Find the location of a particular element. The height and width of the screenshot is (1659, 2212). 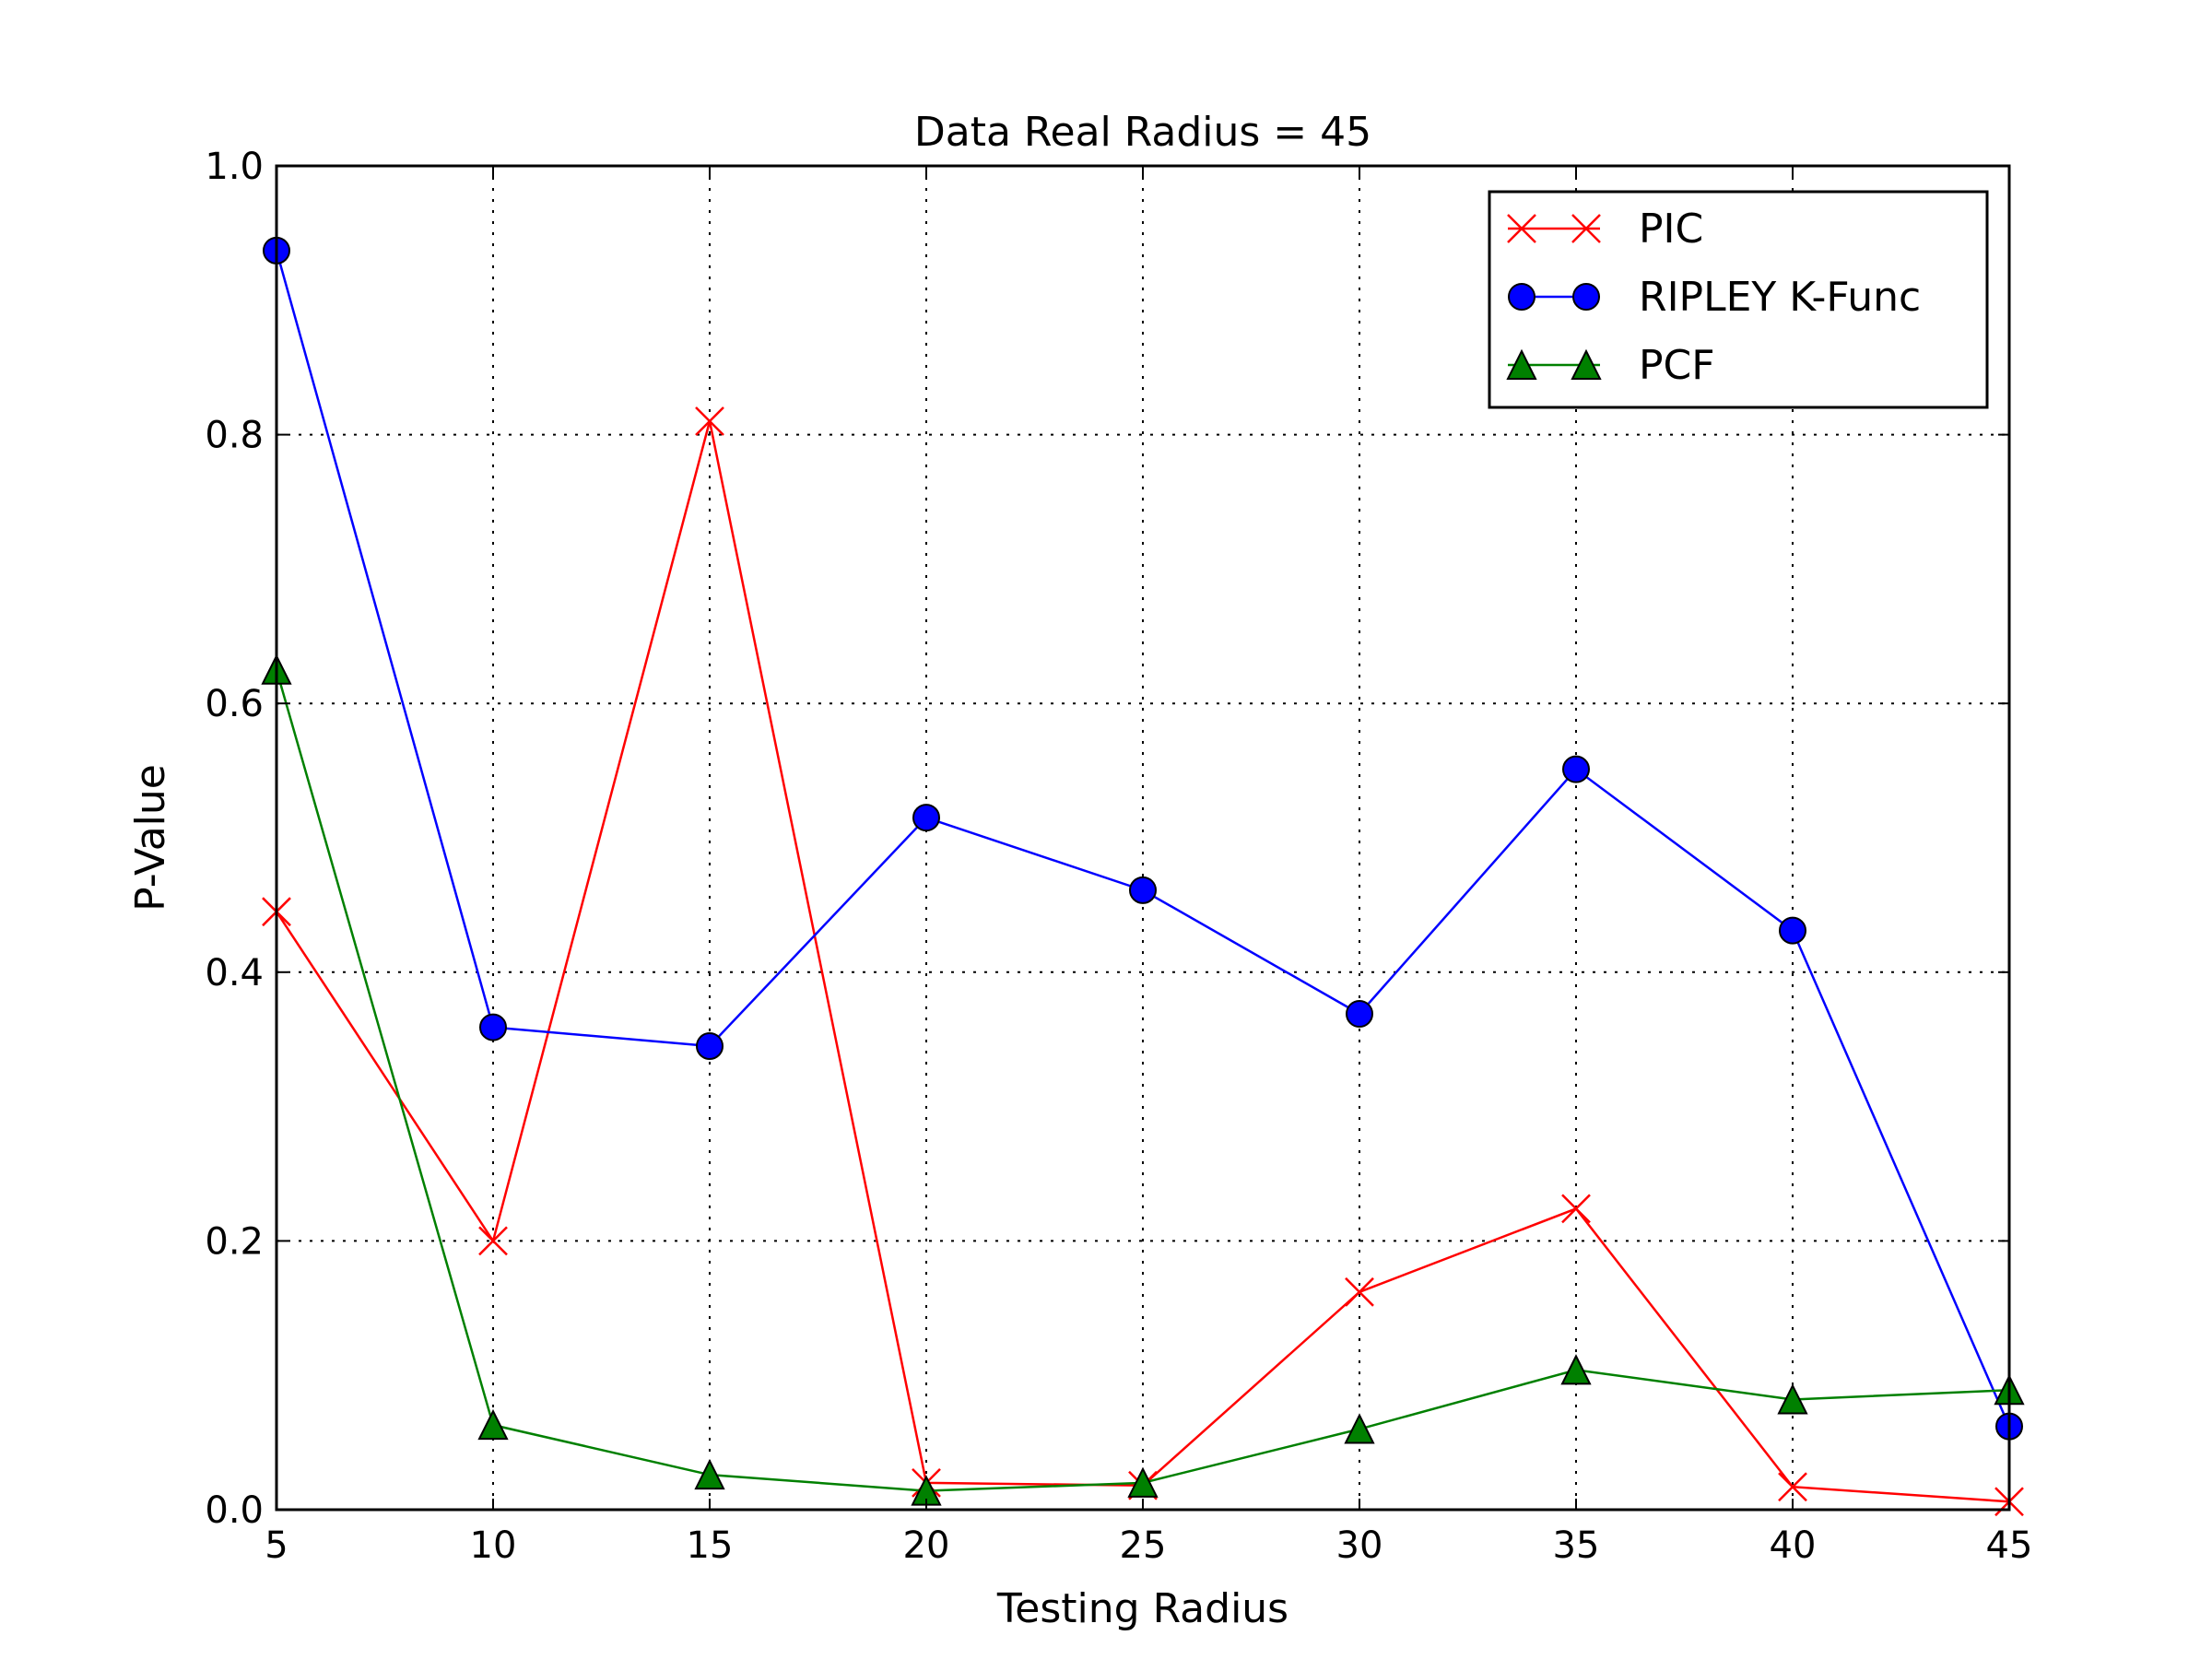

y-tick-label: 0.8 is located at coordinates (234, 436).